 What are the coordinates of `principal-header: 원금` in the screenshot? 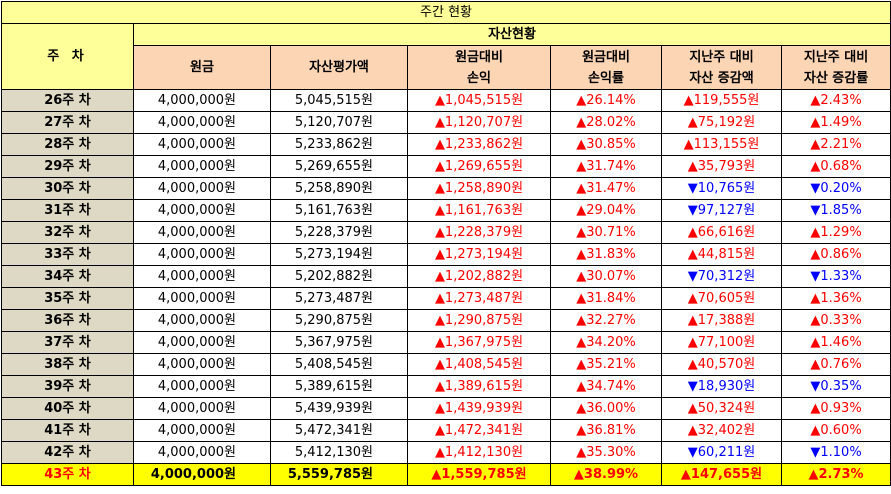 It's located at (202, 67).